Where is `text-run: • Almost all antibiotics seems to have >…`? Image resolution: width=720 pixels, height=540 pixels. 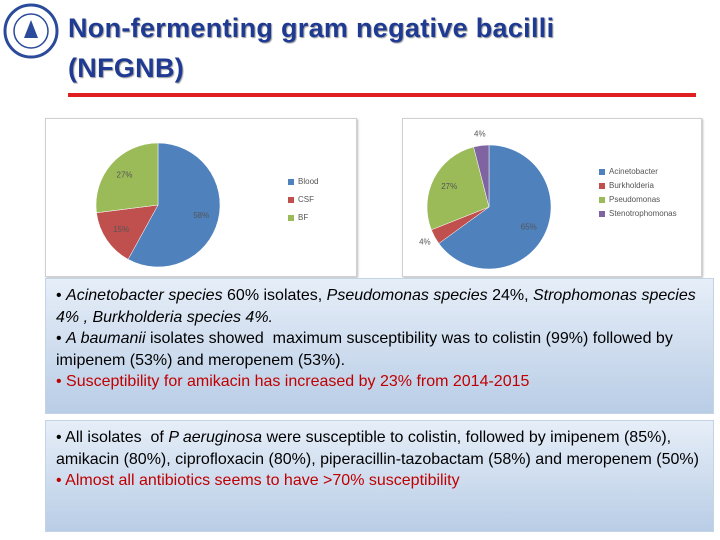
text-run: • Almost all antibiotics seems to have >… is located at coordinates (258, 480).